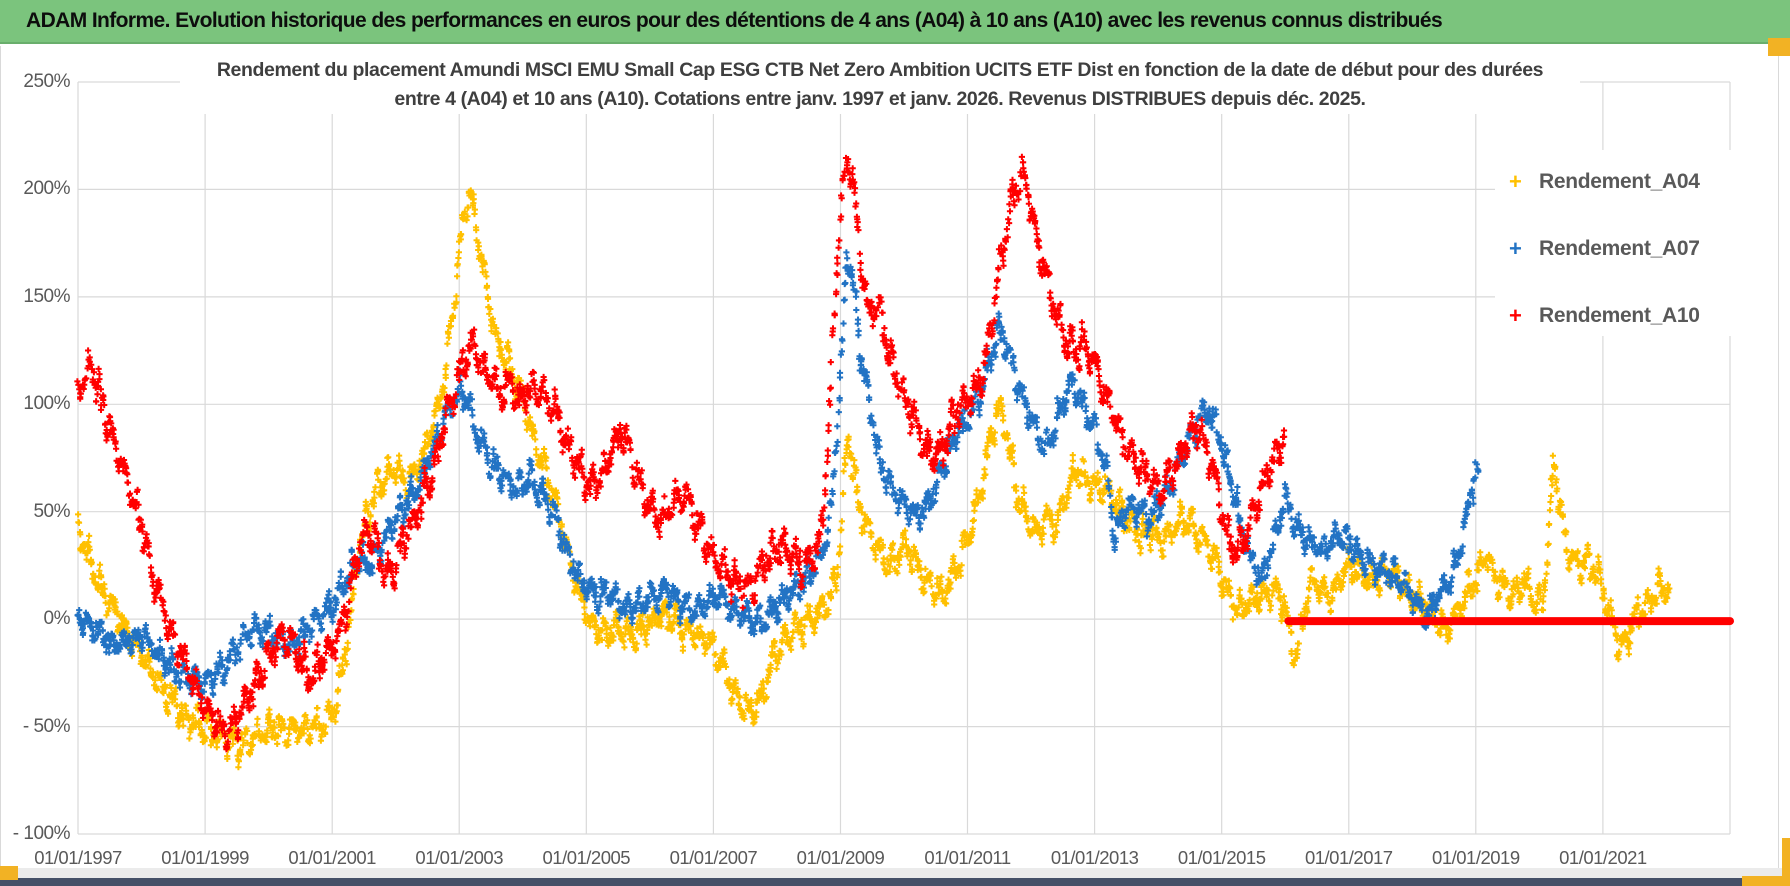  I want to click on x-tick-label: 01/01/2009, so click(840, 857).